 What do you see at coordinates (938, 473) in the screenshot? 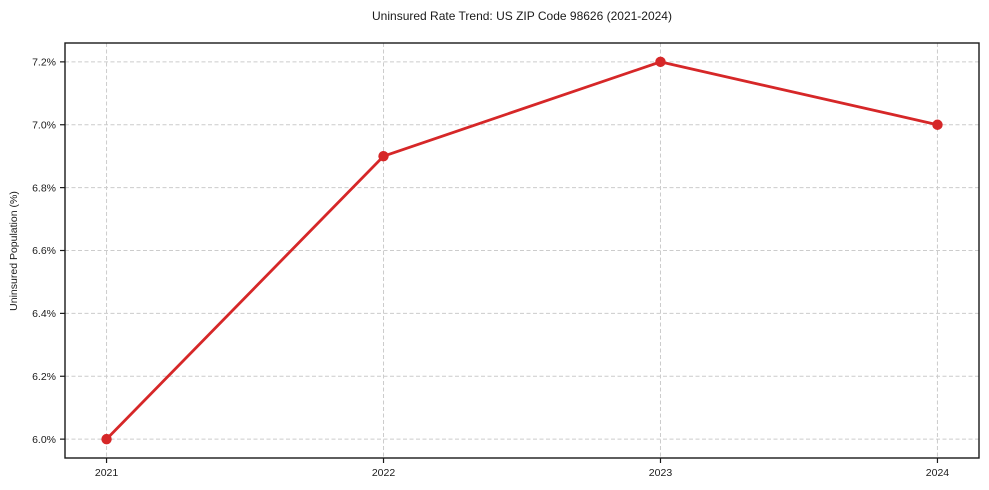
I see `x-tick-label: 2024` at bounding box center [938, 473].